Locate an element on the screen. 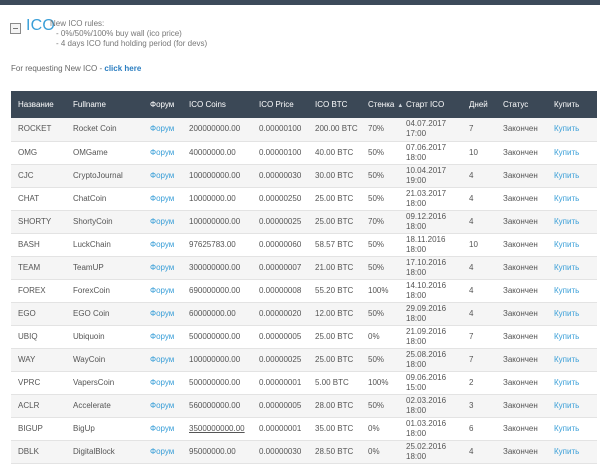 The image size is (600, 466). cell-start: 25.08.2016 18:00 is located at coordinates (426, 359).